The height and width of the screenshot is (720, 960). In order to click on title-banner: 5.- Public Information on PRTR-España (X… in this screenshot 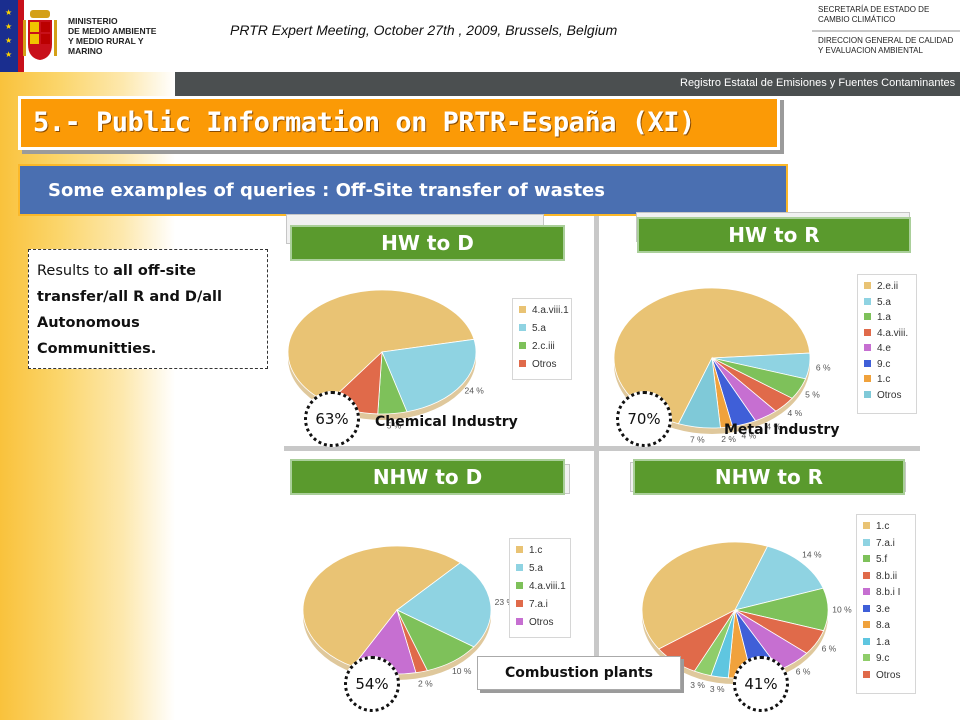, I will do `click(399, 123)`.